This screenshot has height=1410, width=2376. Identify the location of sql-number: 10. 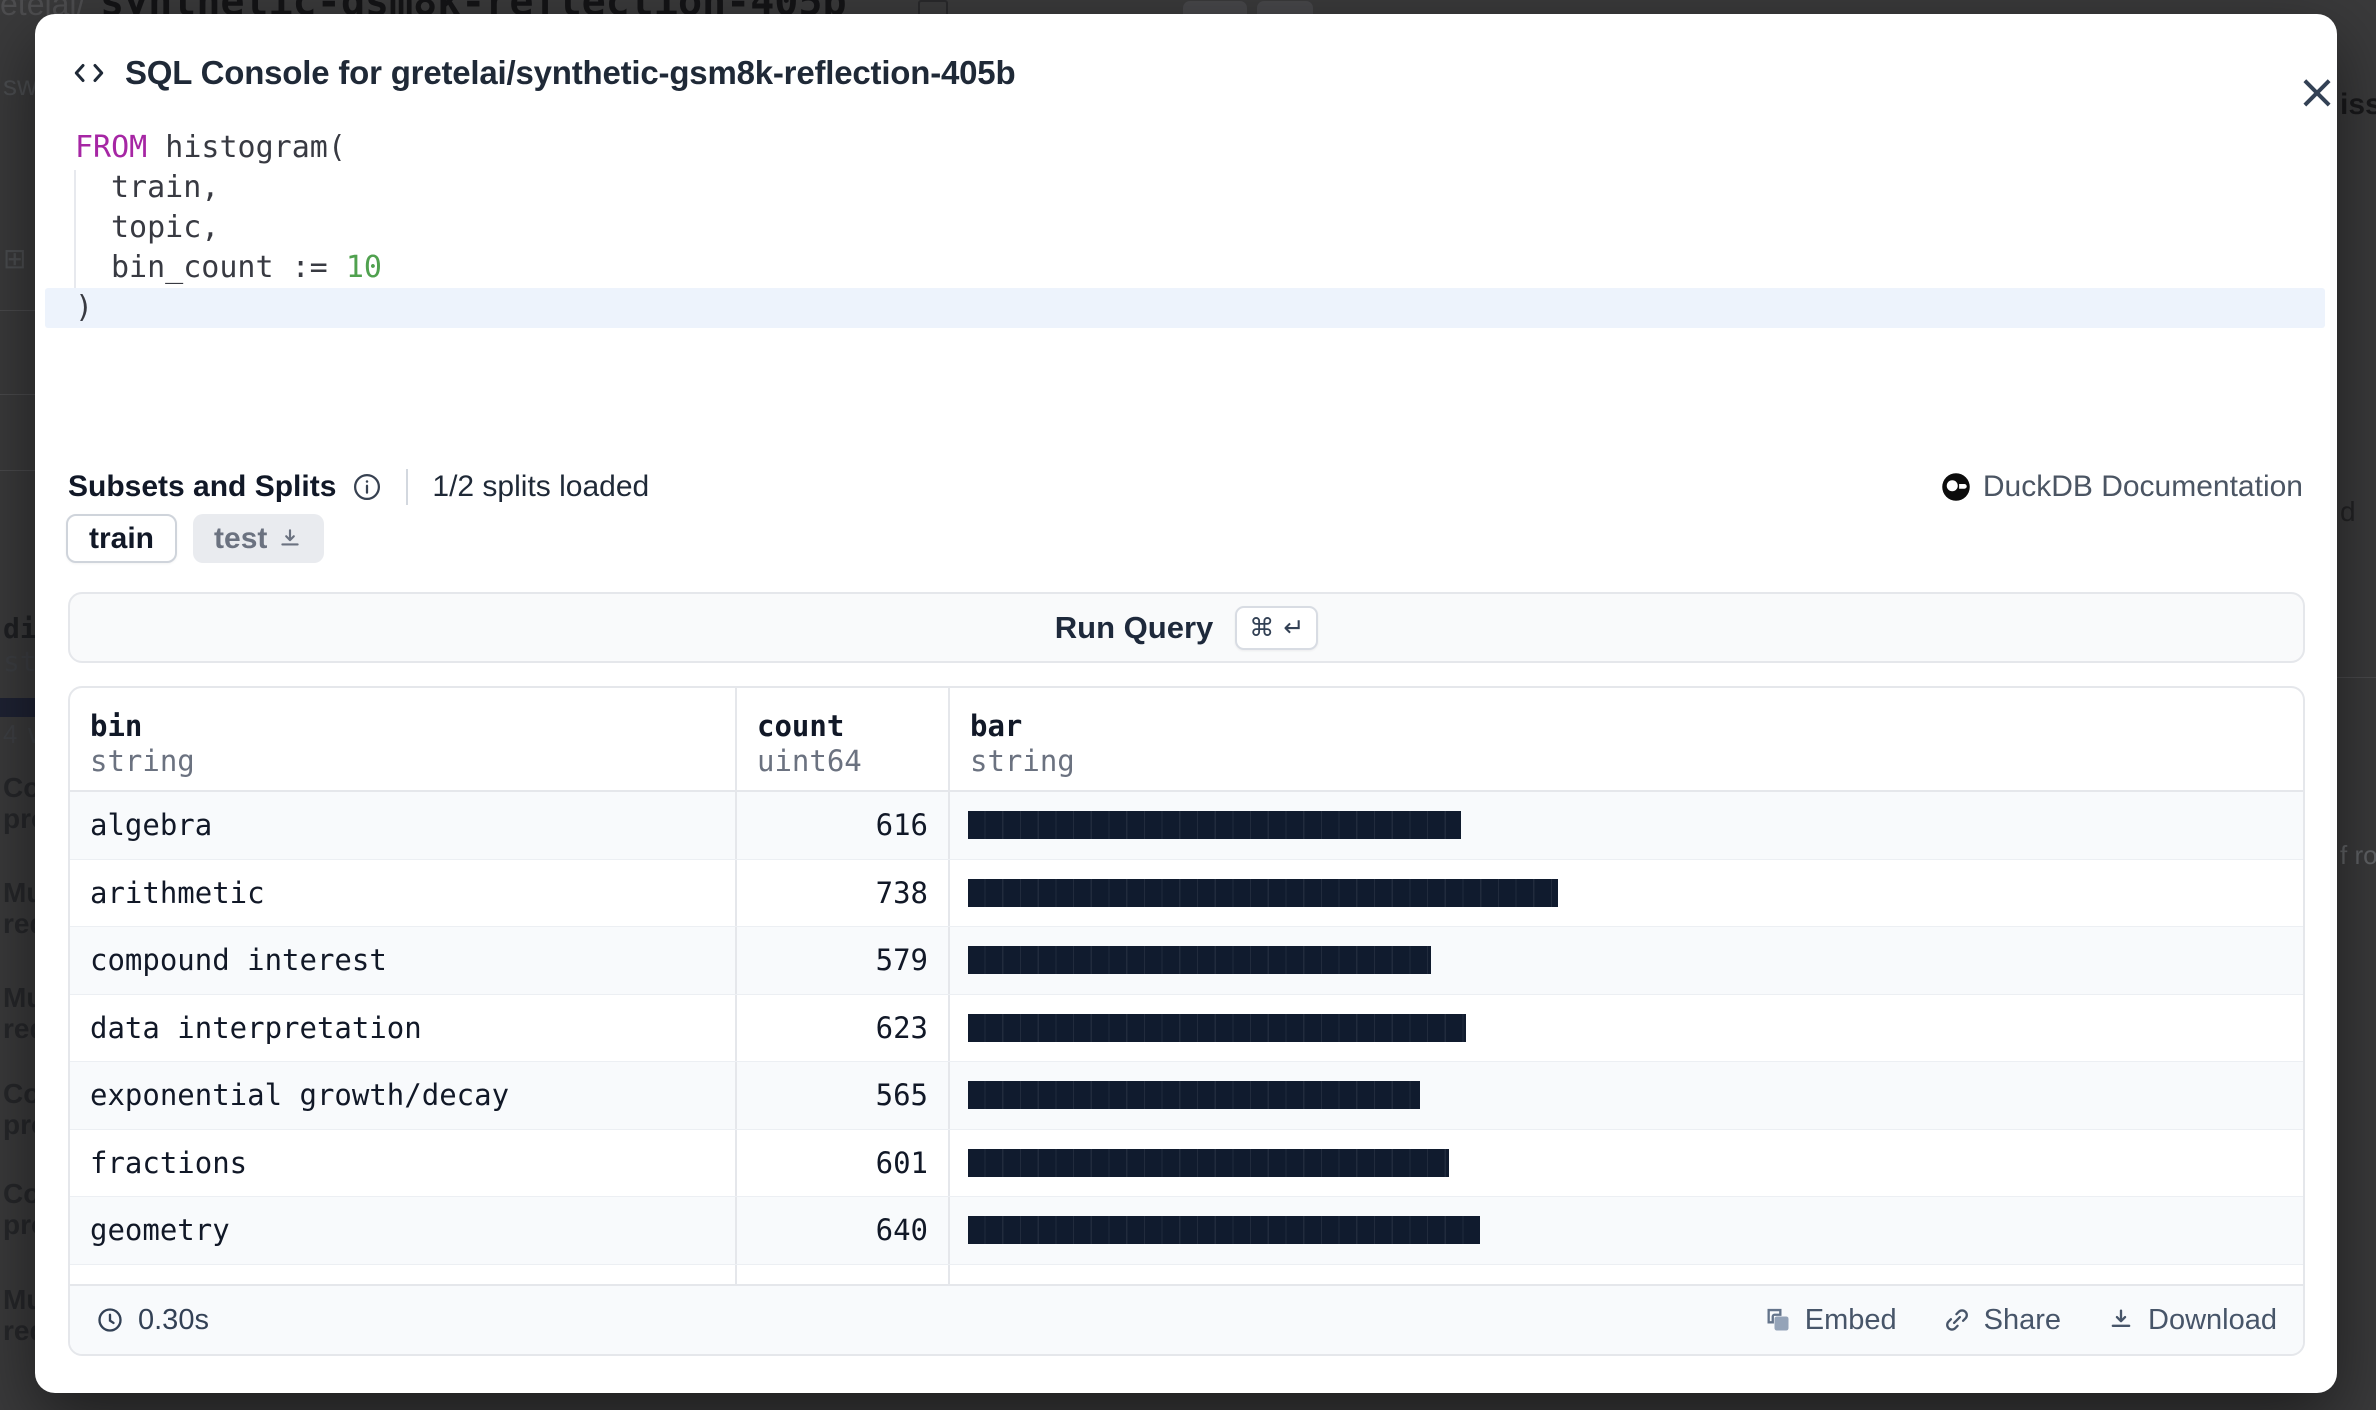
(363, 267).